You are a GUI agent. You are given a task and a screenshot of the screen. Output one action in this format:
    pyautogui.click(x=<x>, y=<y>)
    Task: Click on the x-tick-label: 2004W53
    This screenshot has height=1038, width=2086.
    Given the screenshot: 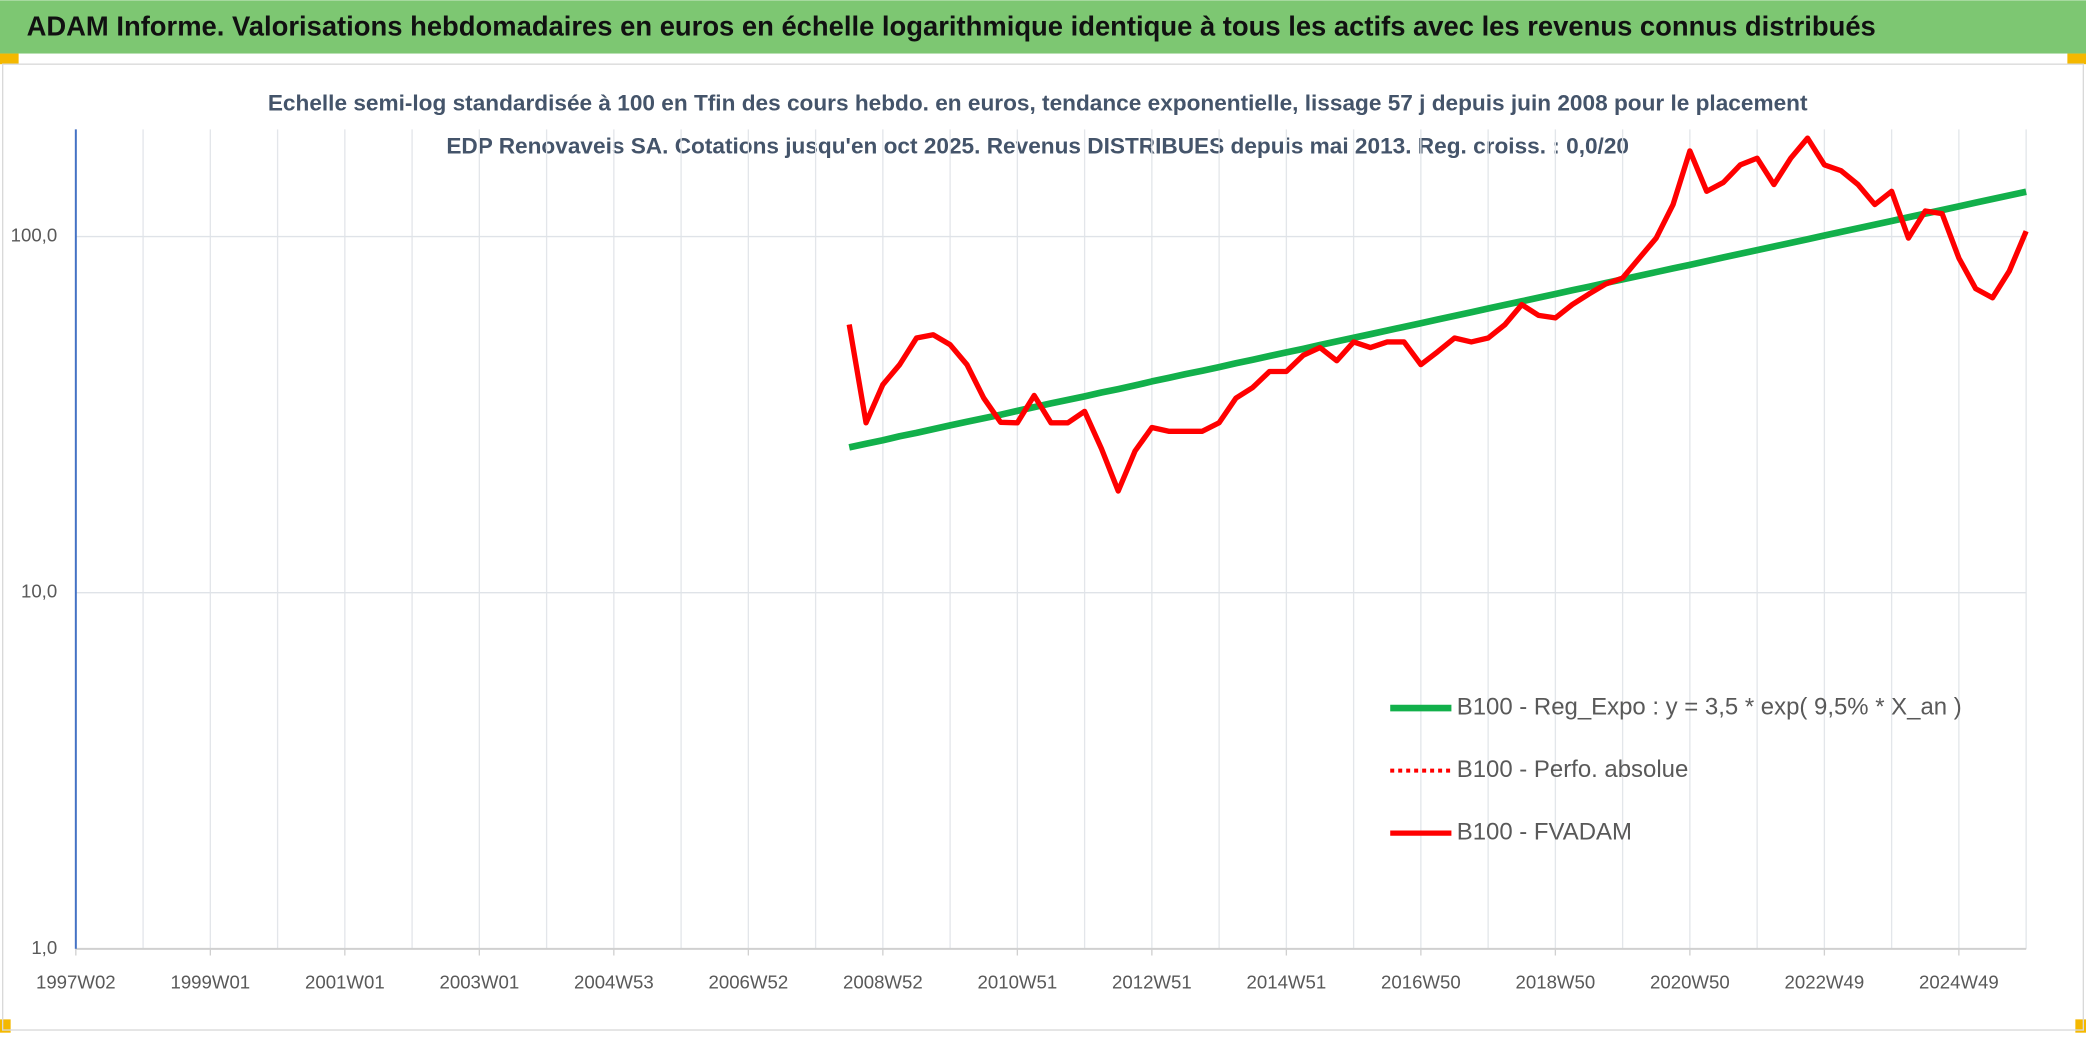 What is the action you would take?
    pyautogui.click(x=614, y=981)
    